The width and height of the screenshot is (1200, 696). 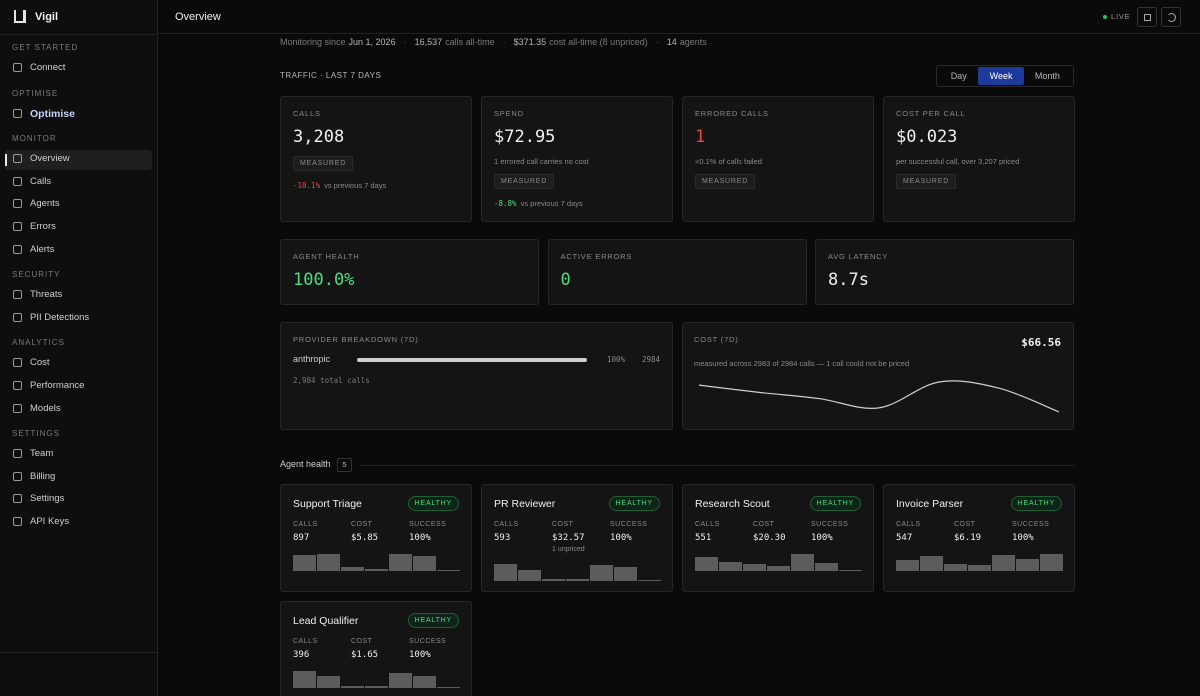 What do you see at coordinates (344, 465) in the screenshot?
I see `agent-count: 5` at bounding box center [344, 465].